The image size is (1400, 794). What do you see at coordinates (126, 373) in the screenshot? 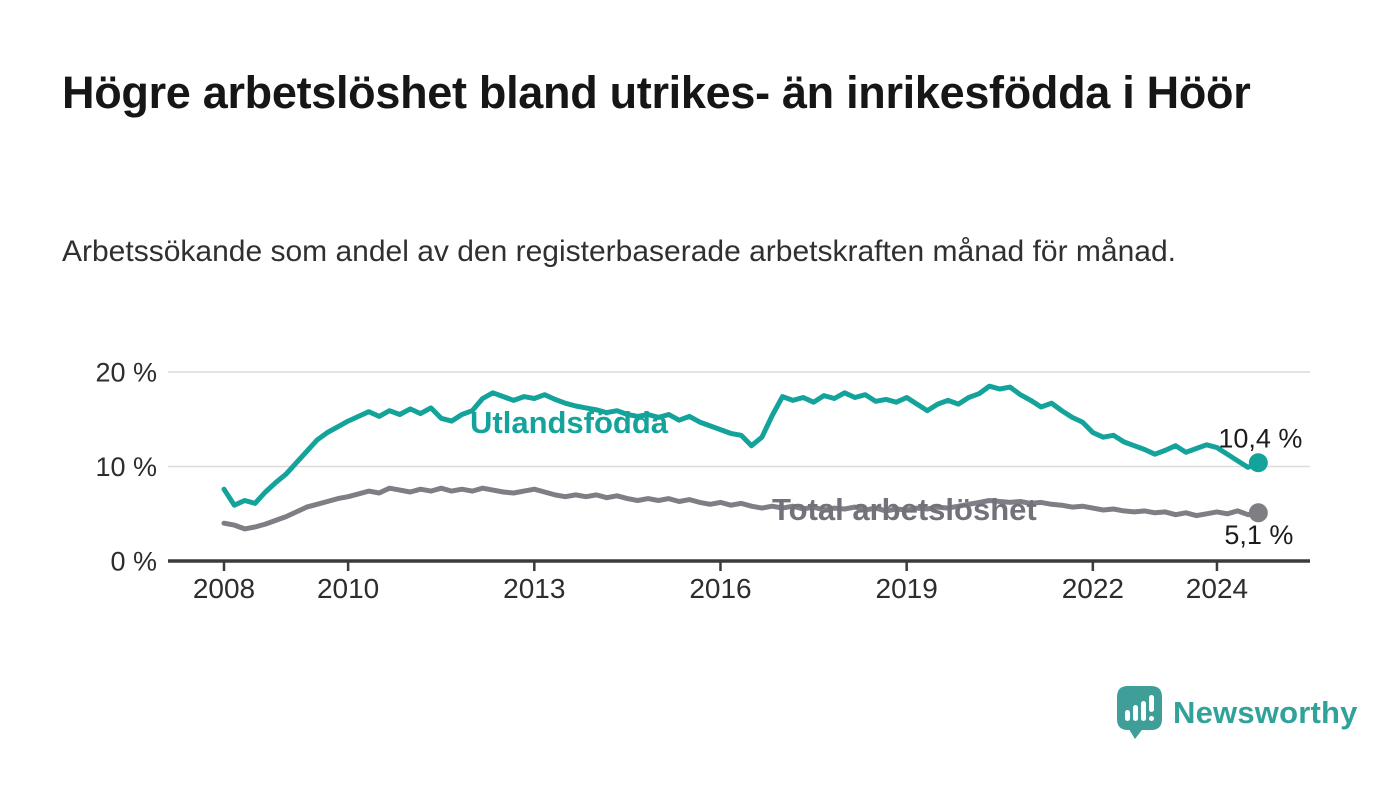
I see `y-tick-label-20: 20 %` at bounding box center [126, 373].